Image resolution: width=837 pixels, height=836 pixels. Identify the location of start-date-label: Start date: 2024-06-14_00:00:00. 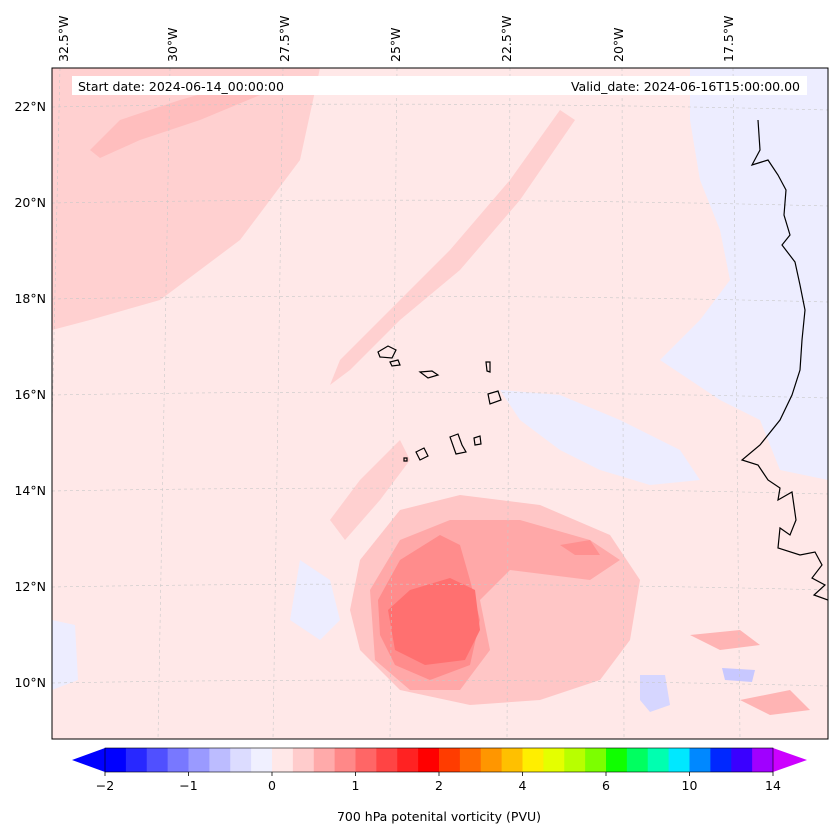
(181, 86).